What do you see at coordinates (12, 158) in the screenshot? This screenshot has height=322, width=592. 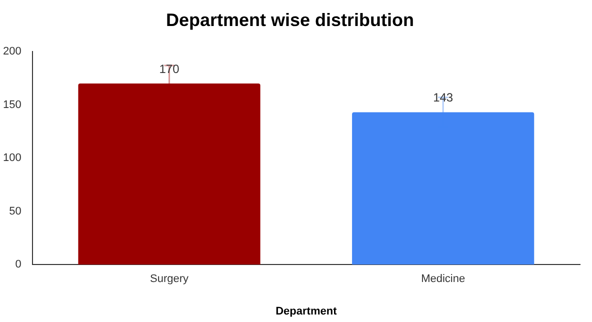 I see `y-tick-label: 100` at bounding box center [12, 158].